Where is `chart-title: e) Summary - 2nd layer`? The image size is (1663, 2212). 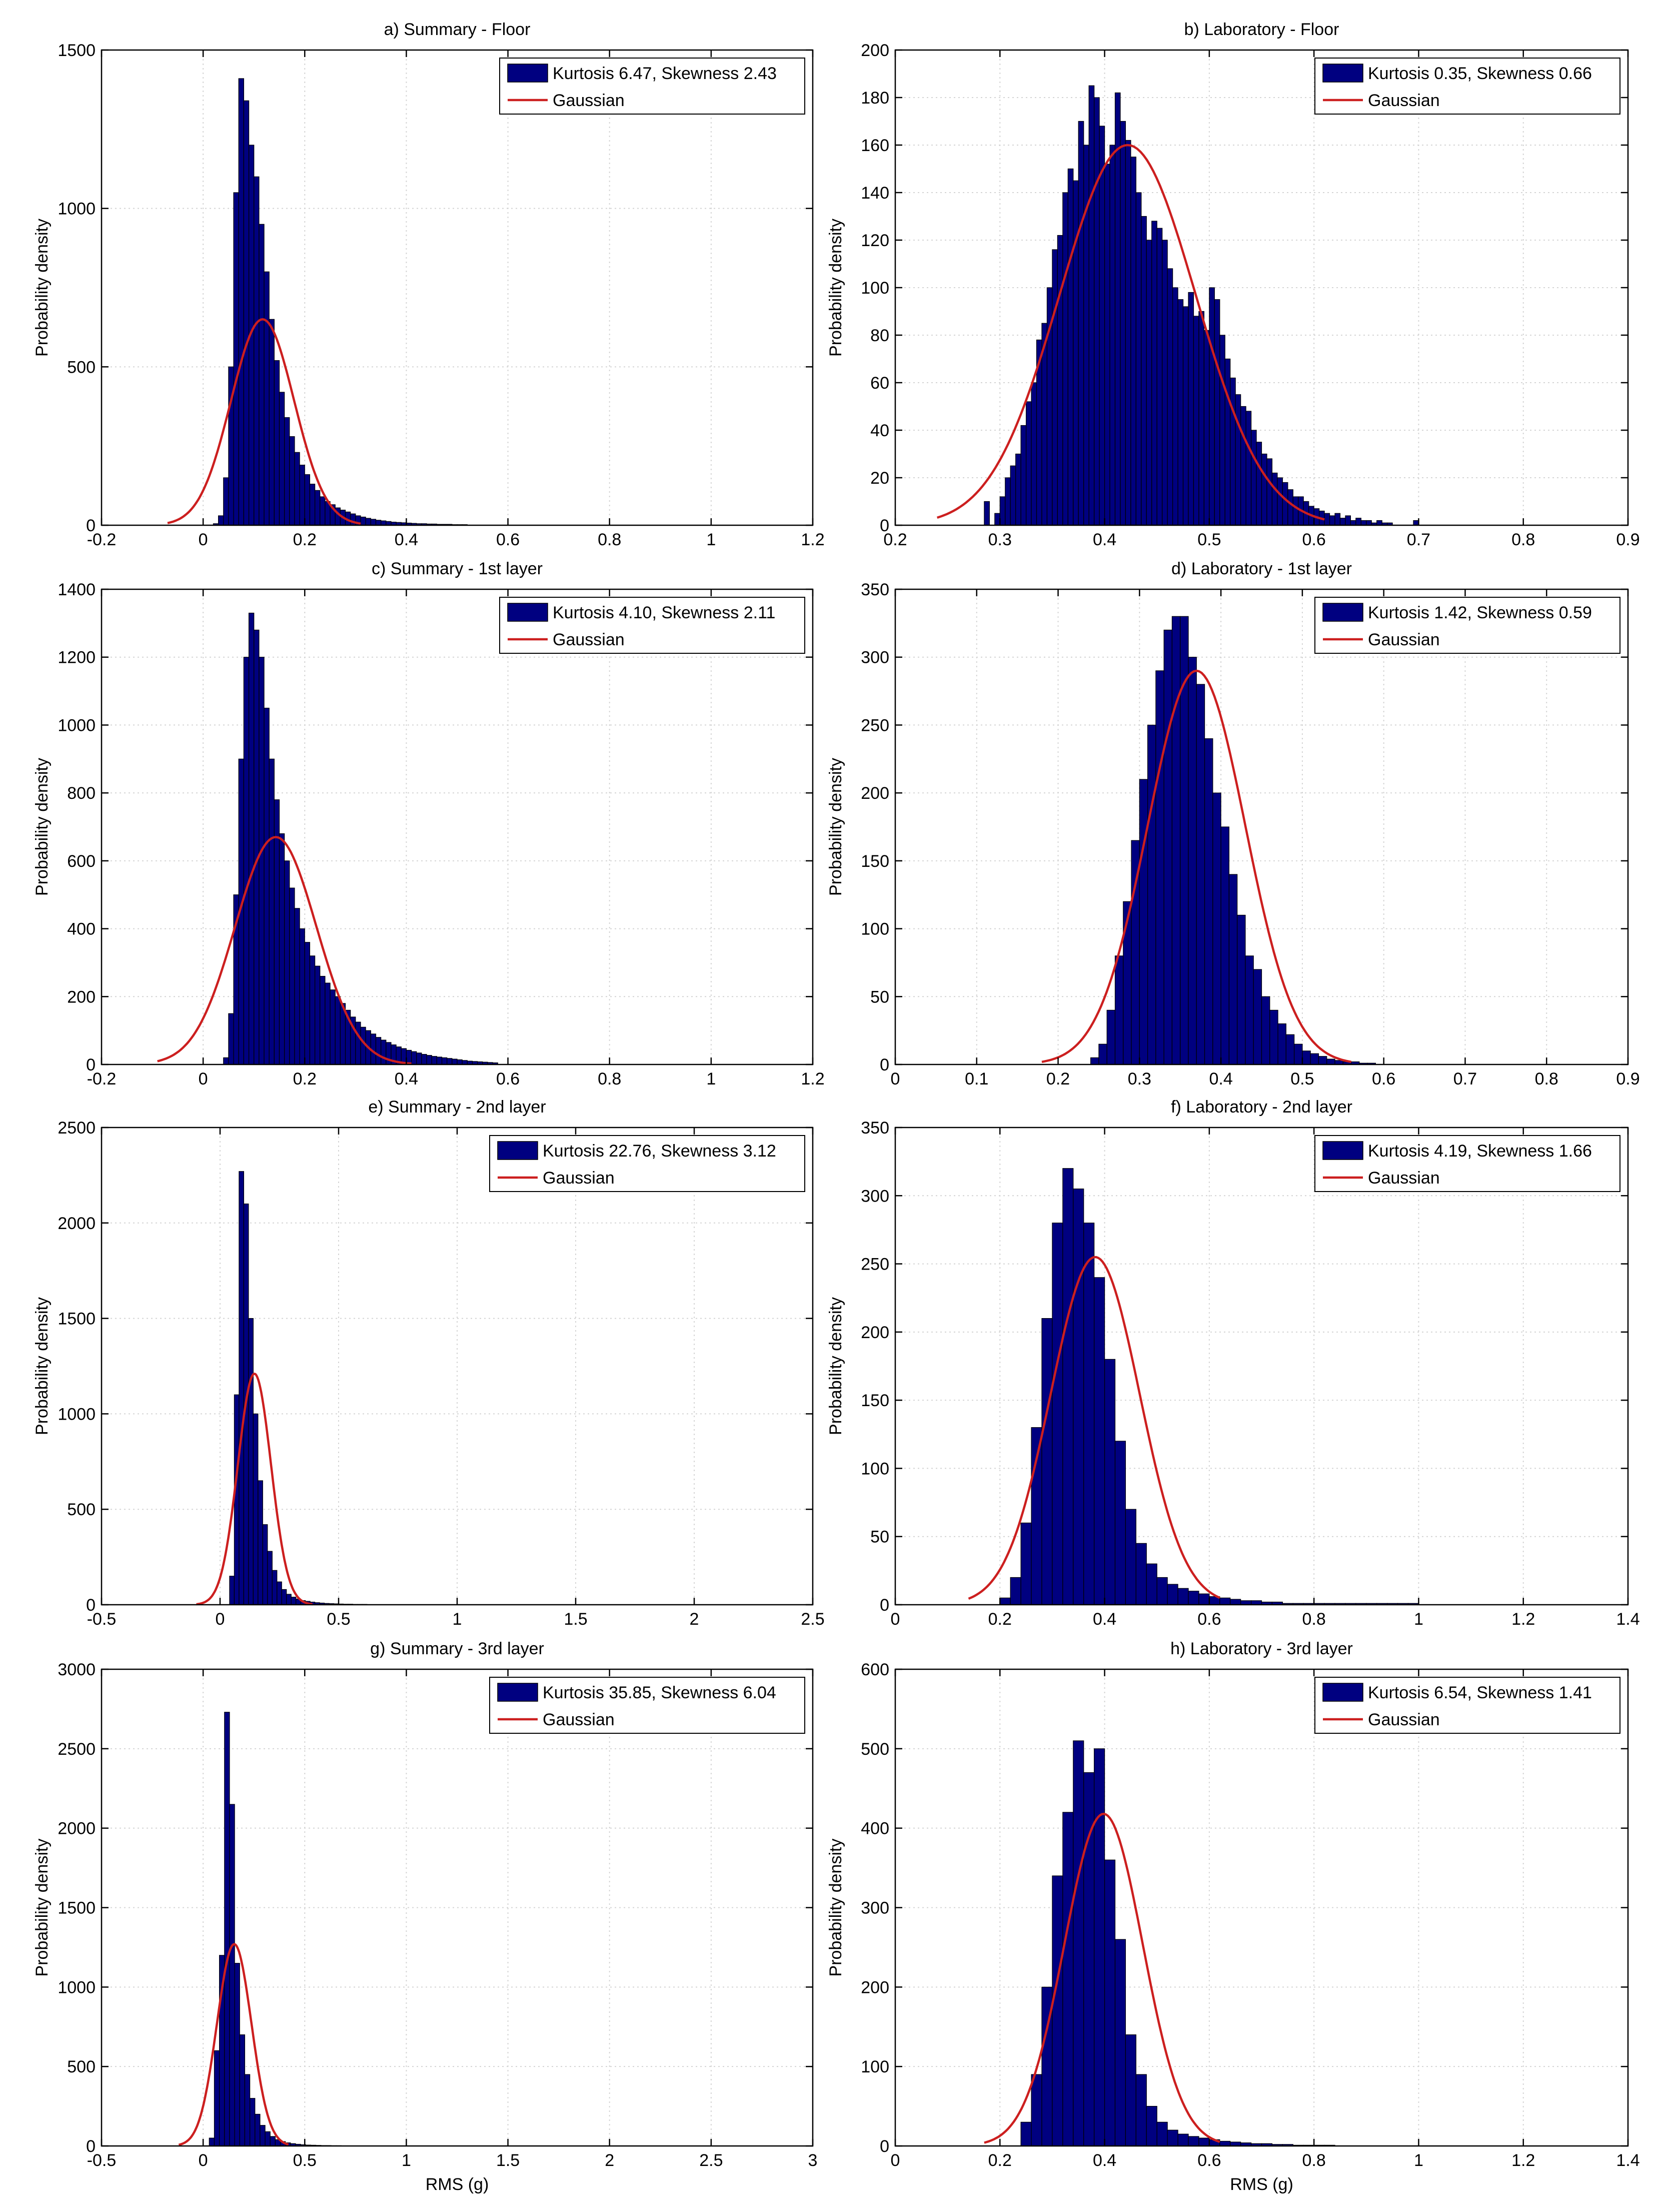
chart-title: e) Summary - 2nd layer is located at coordinates (457, 1107).